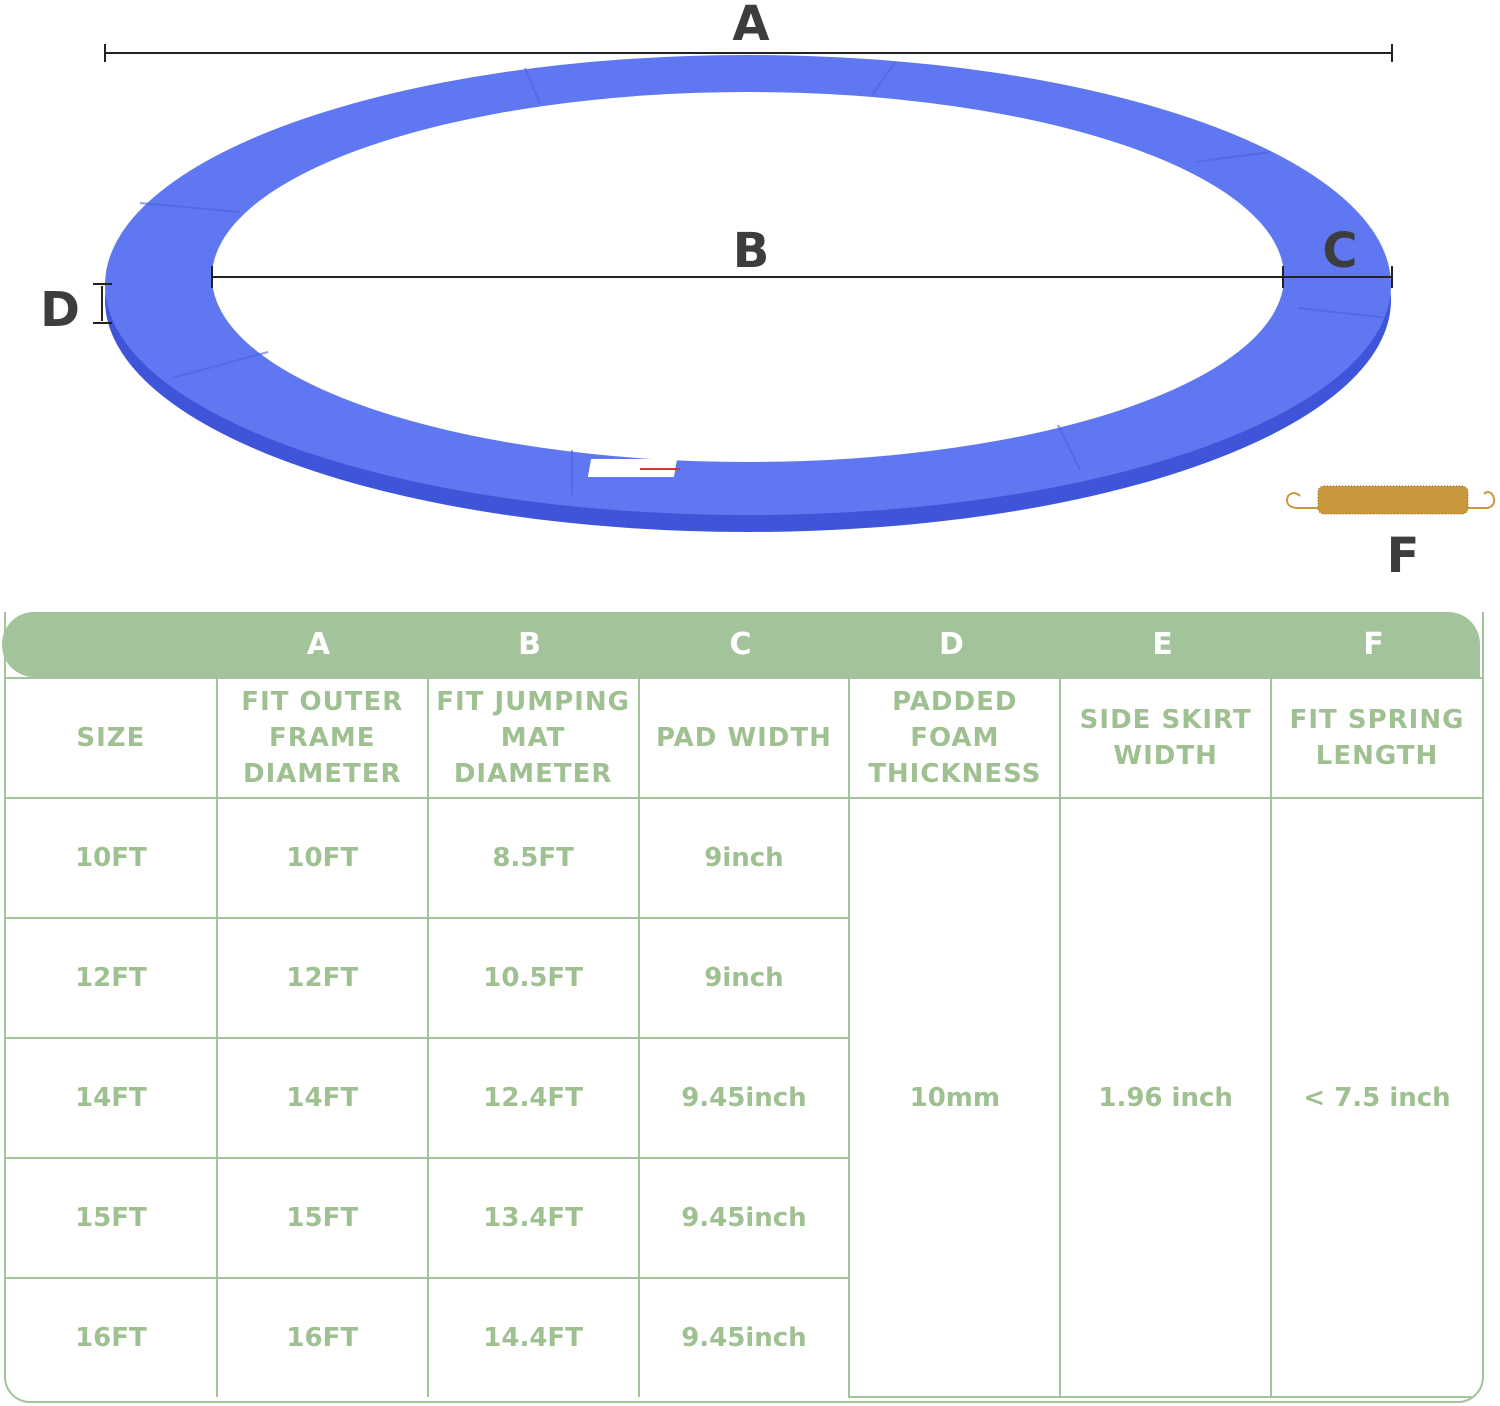 The height and width of the screenshot is (1406, 1500). I want to click on table-row: 12FT 12FT 10.5FT 9inch, so click(744, 978).